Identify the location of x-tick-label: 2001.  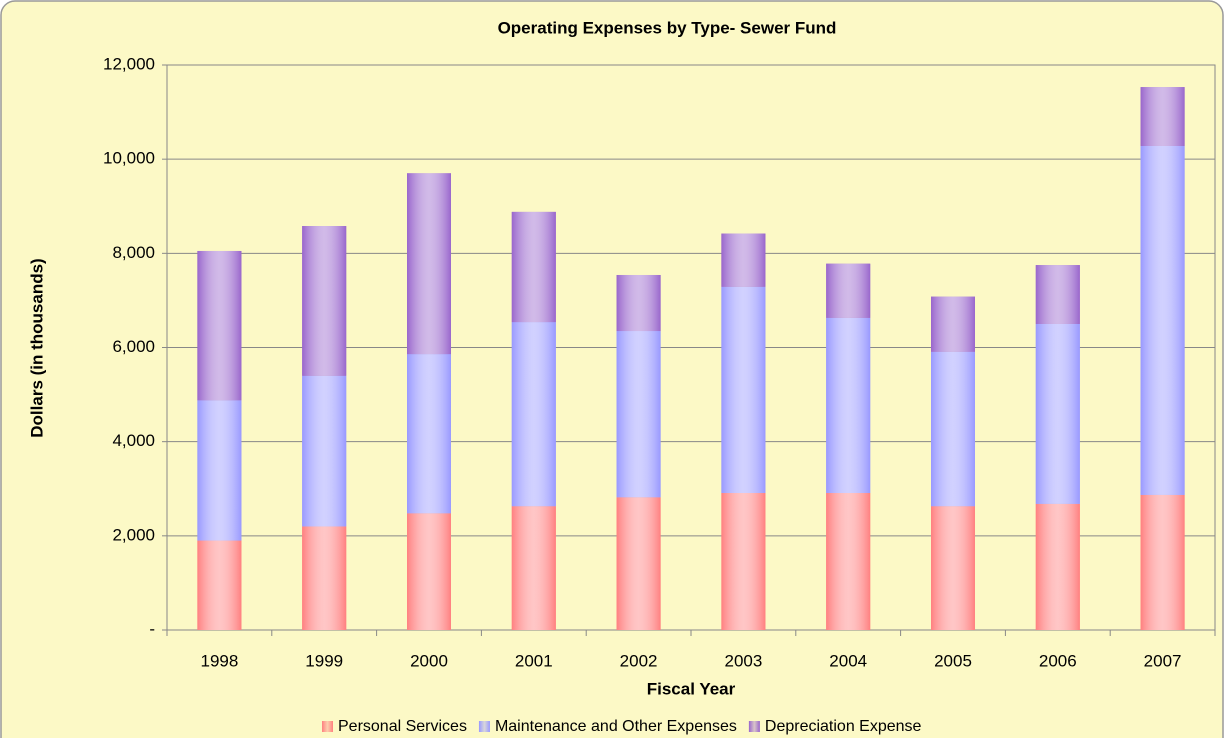
(534, 660).